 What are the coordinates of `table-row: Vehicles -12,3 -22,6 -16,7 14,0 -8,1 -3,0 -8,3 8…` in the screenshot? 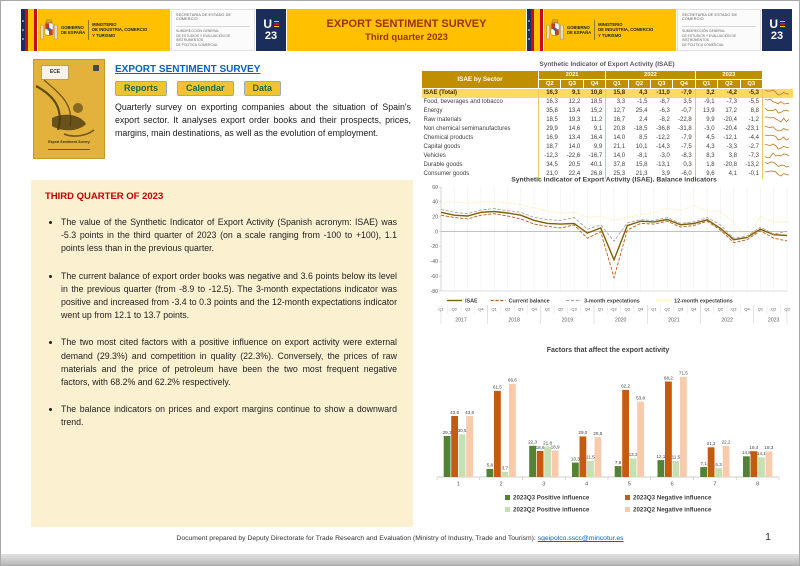 It's located at (607, 156).